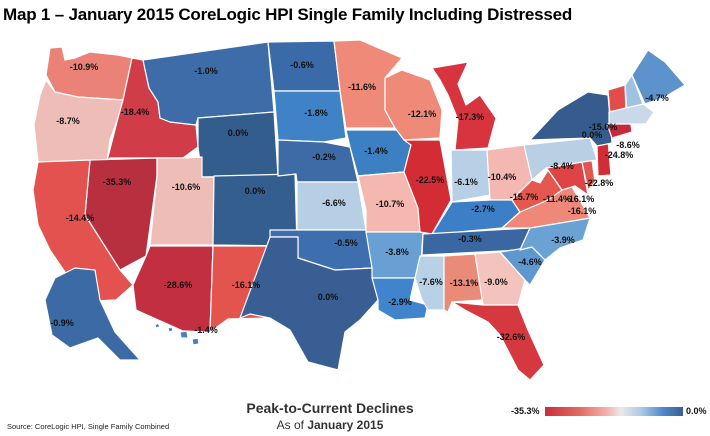 The image size is (710, 436). Describe the element at coordinates (89, 73) in the screenshot. I see `state-WA` at that location.